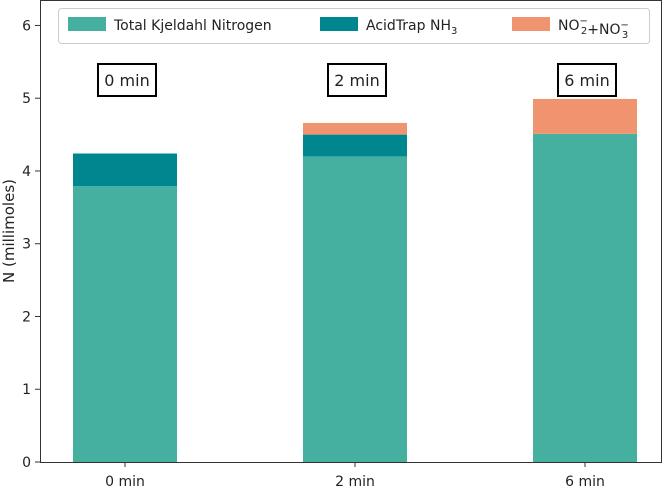 The height and width of the screenshot is (488, 666). I want to click on y-tick-label: 3, so click(26, 245).